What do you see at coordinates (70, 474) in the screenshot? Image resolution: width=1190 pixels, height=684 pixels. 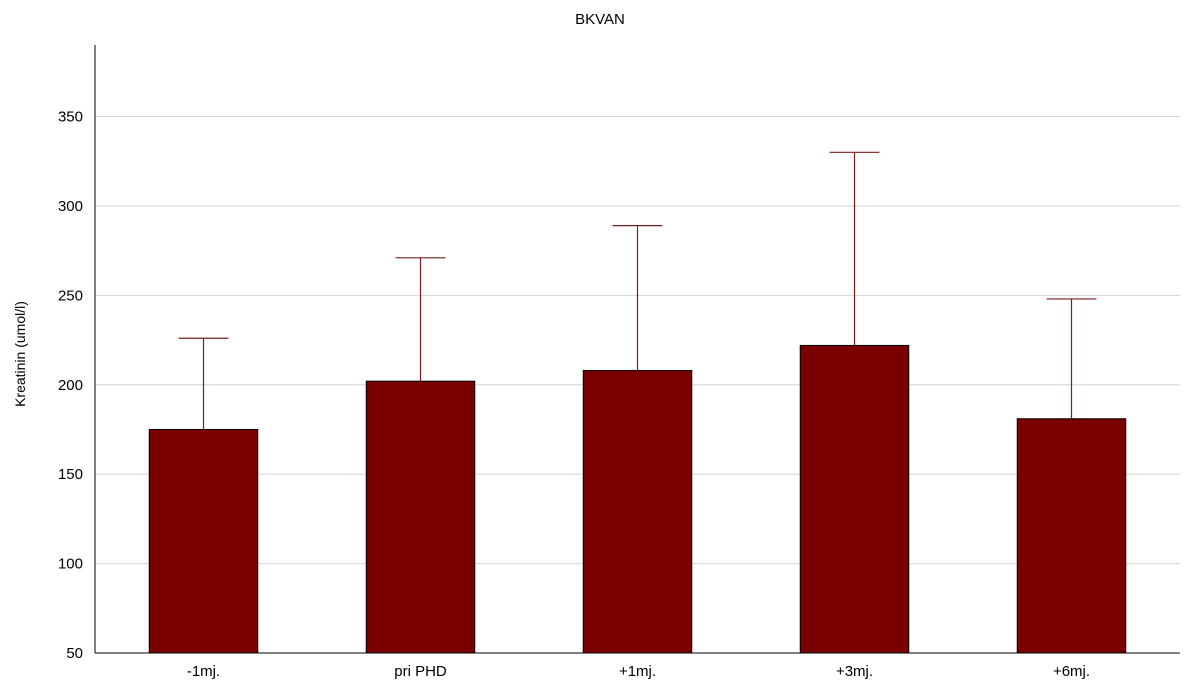 I see `y-tick-label-150: 150` at bounding box center [70, 474].